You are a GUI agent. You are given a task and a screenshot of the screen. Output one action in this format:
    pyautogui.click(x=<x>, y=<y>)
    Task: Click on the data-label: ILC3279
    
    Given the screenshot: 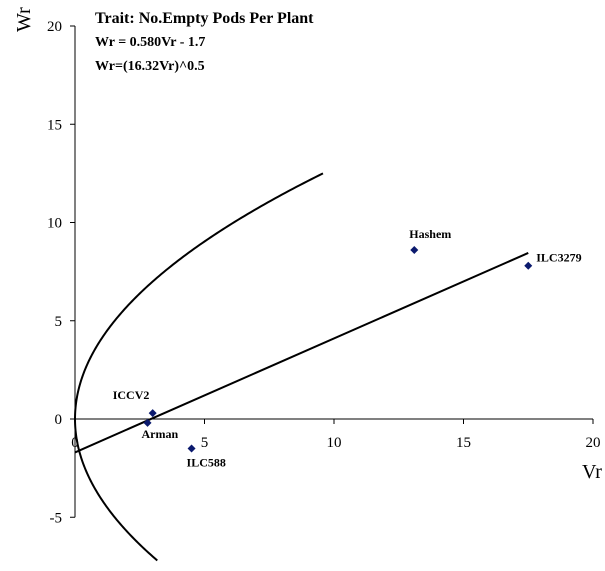 What is the action you would take?
    pyautogui.click(x=558, y=258)
    